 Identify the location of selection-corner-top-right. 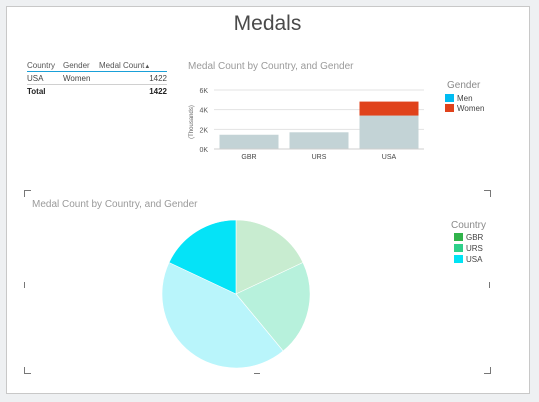
(487, 193).